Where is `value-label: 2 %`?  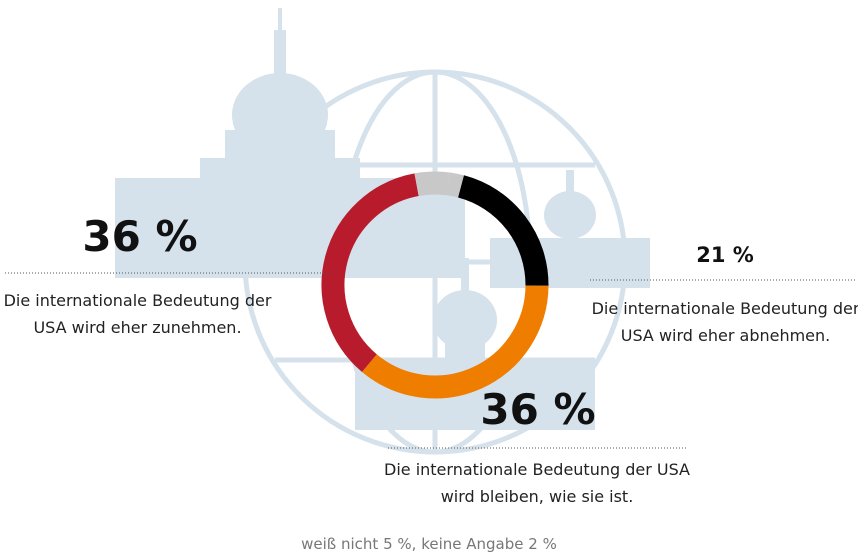
value-label: 2 % is located at coordinates (542, 544).